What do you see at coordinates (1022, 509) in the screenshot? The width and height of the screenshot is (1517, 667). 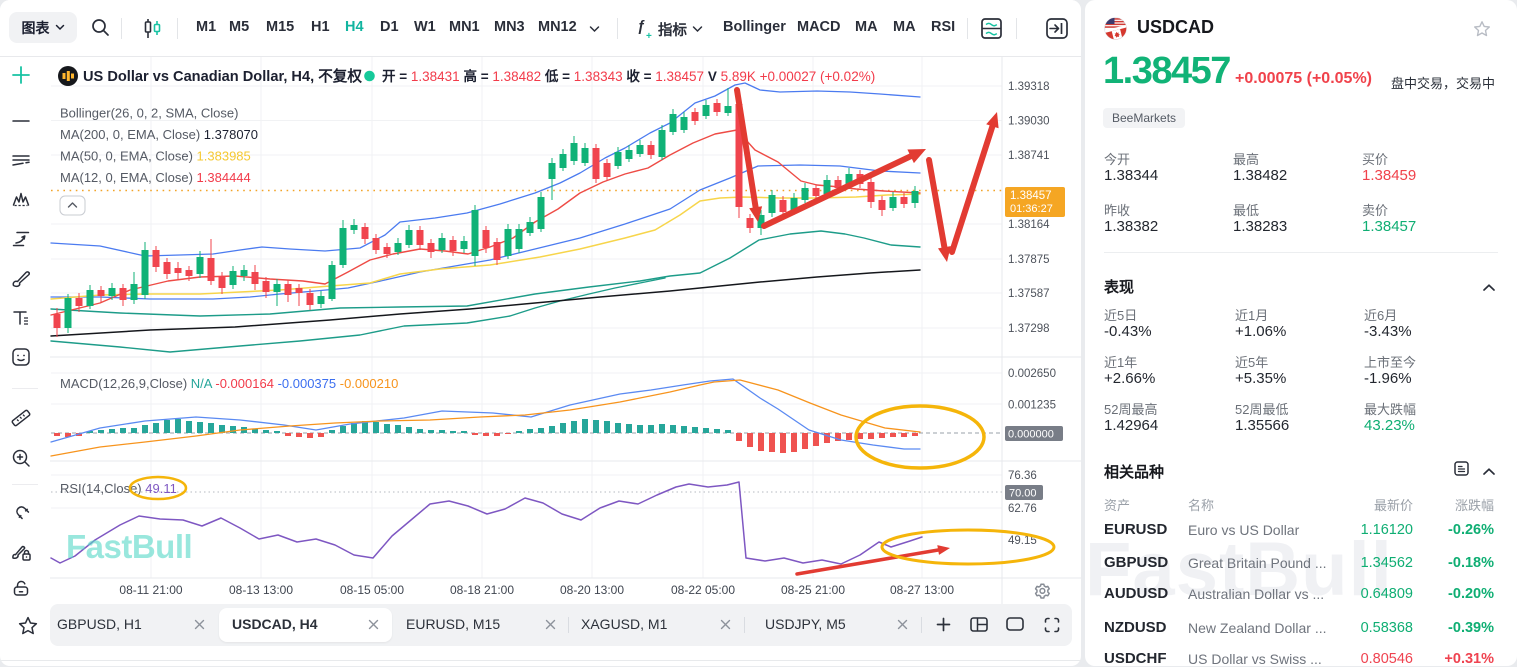 I see `svg-text: 62.76` at bounding box center [1022, 509].